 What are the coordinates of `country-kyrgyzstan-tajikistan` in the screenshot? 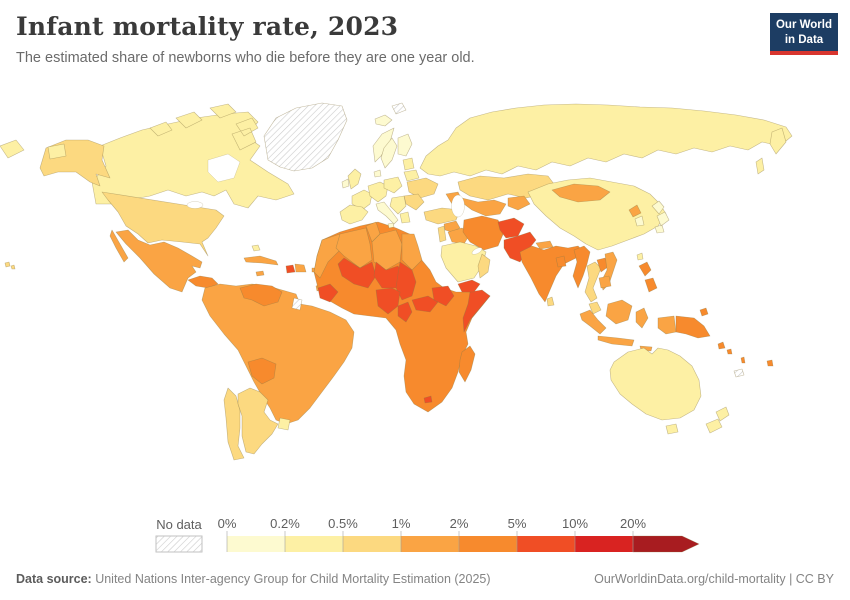 It's located at (519, 203).